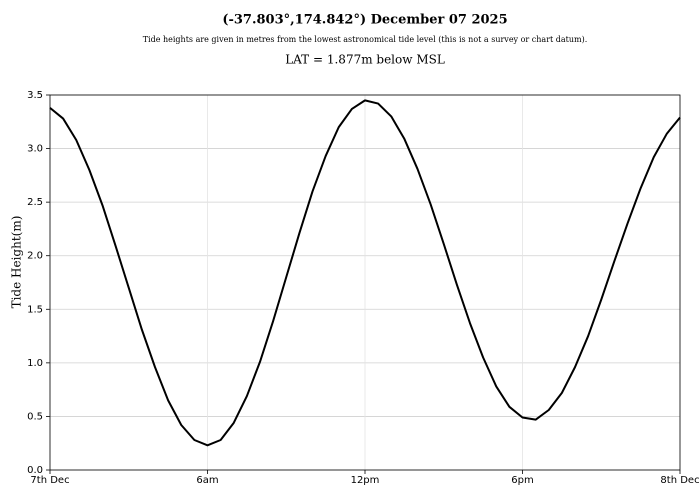 Image resolution: width=700 pixels, height=500 pixels. I want to click on x-tick-label: 7th Dec, so click(49, 480).